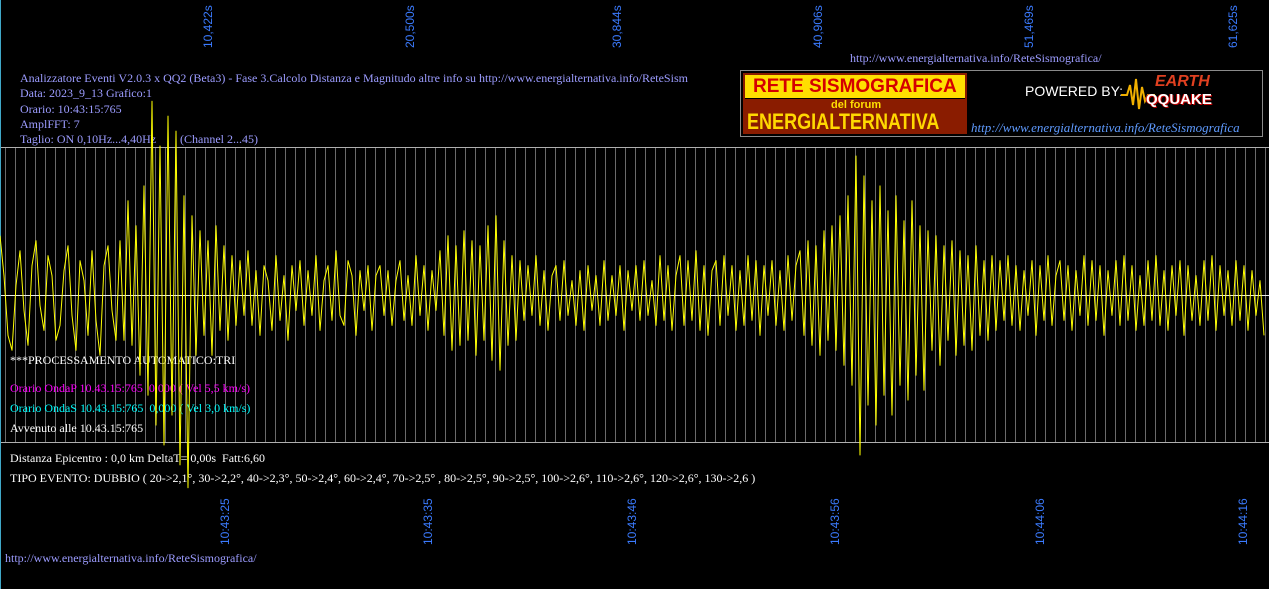  What do you see at coordinates (123, 360) in the screenshot?
I see `processing-label: ***PROCESSAMENTO AUTOMATICO:TRI` at bounding box center [123, 360].